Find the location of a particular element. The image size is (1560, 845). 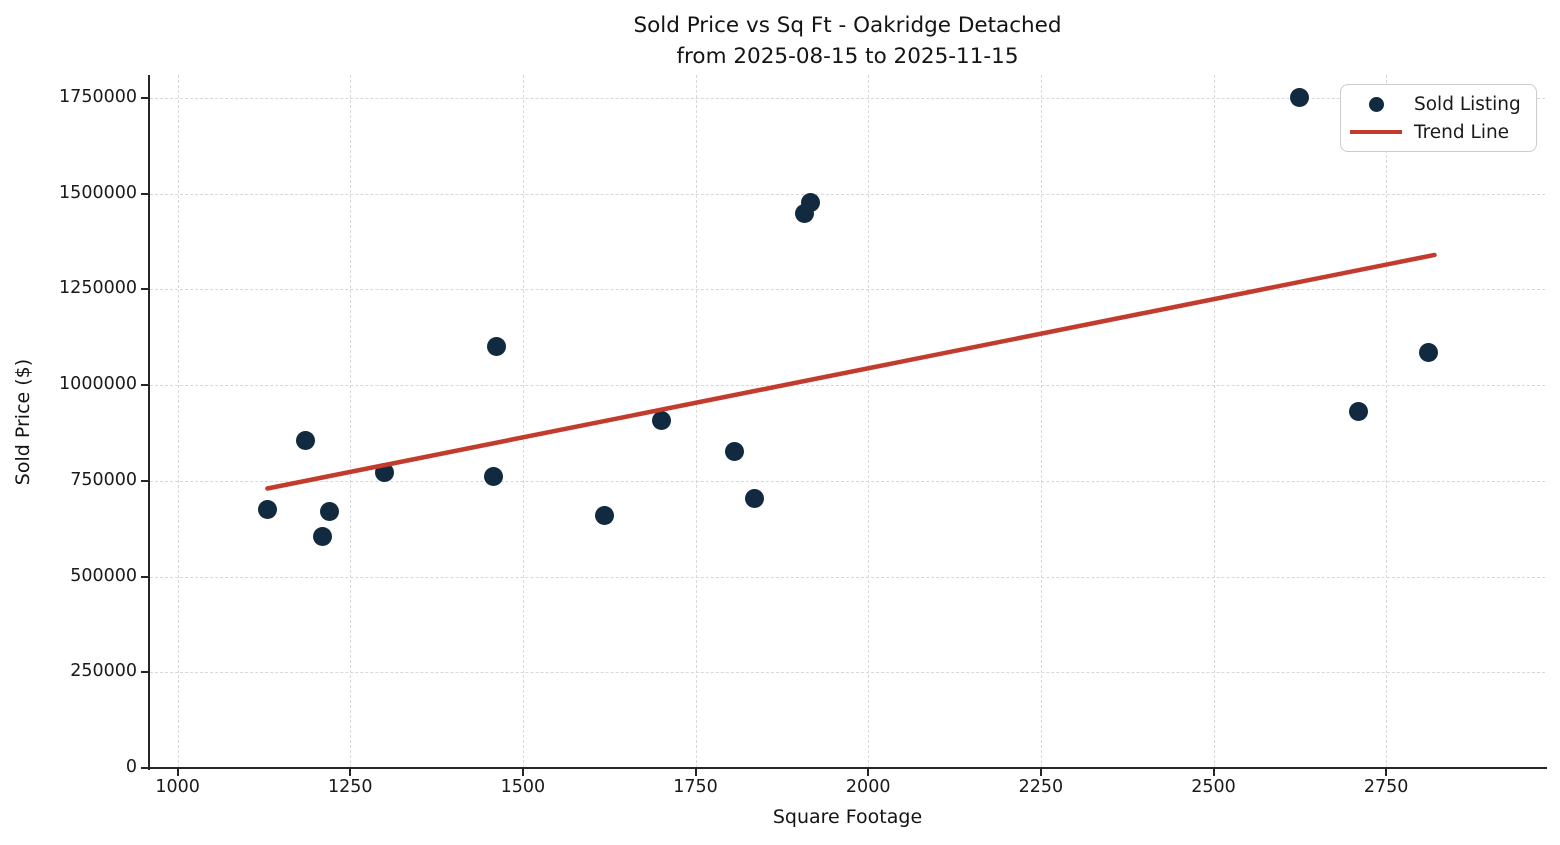

sold-listing-dot-icon is located at coordinates (1376, 104).